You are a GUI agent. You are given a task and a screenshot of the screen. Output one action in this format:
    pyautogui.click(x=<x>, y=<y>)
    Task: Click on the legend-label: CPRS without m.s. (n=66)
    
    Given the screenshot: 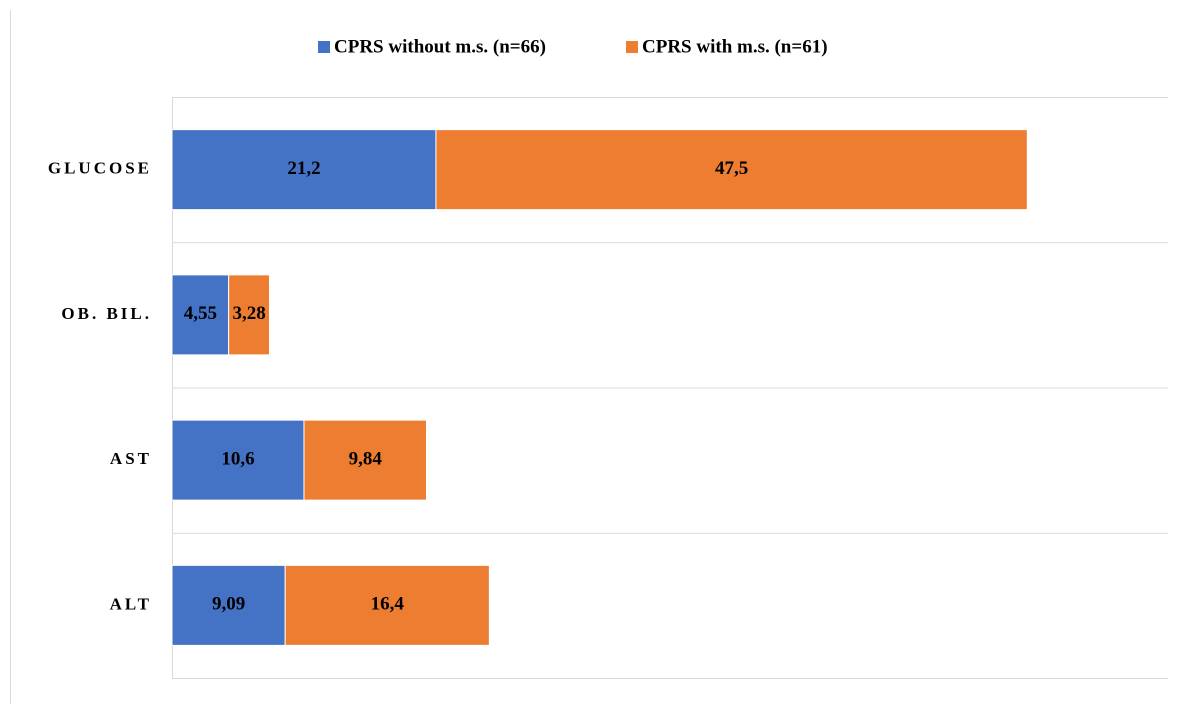 What is the action you would take?
    pyautogui.click(x=440, y=46)
    